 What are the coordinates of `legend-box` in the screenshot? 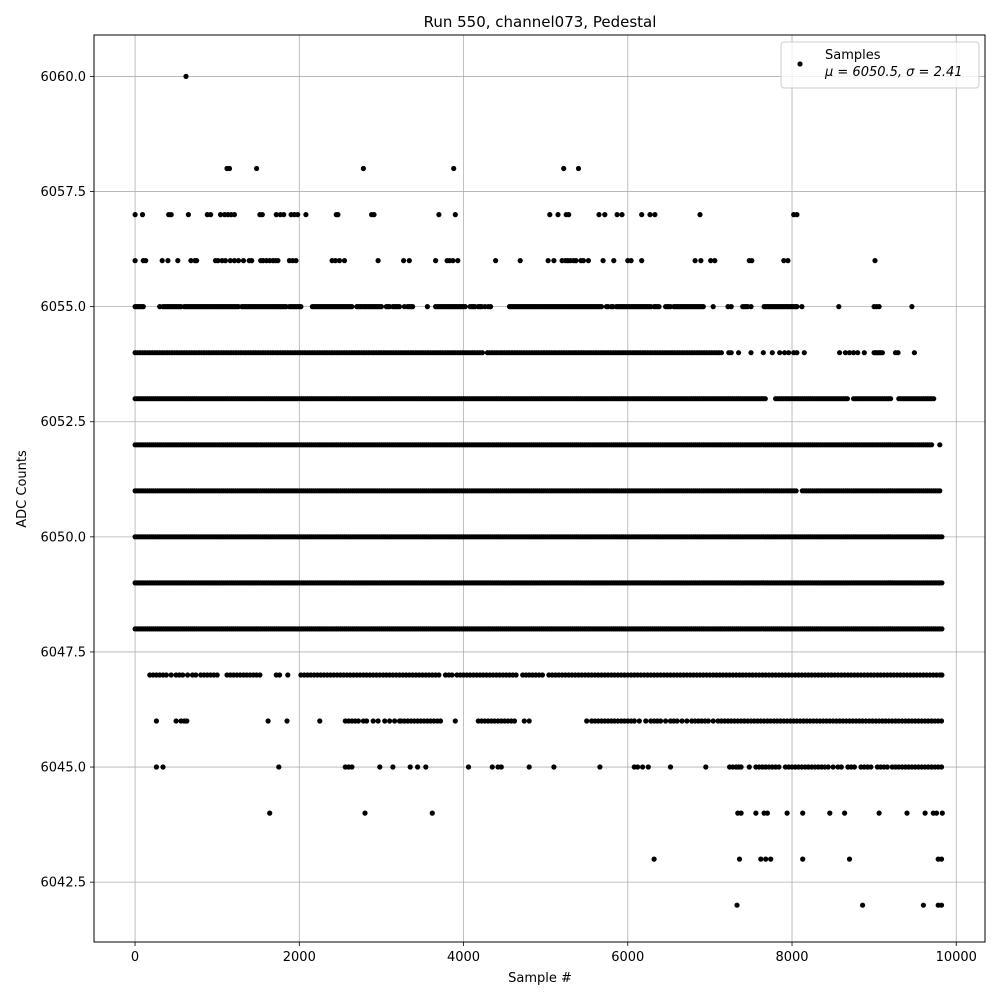 It's located at (880, 65).